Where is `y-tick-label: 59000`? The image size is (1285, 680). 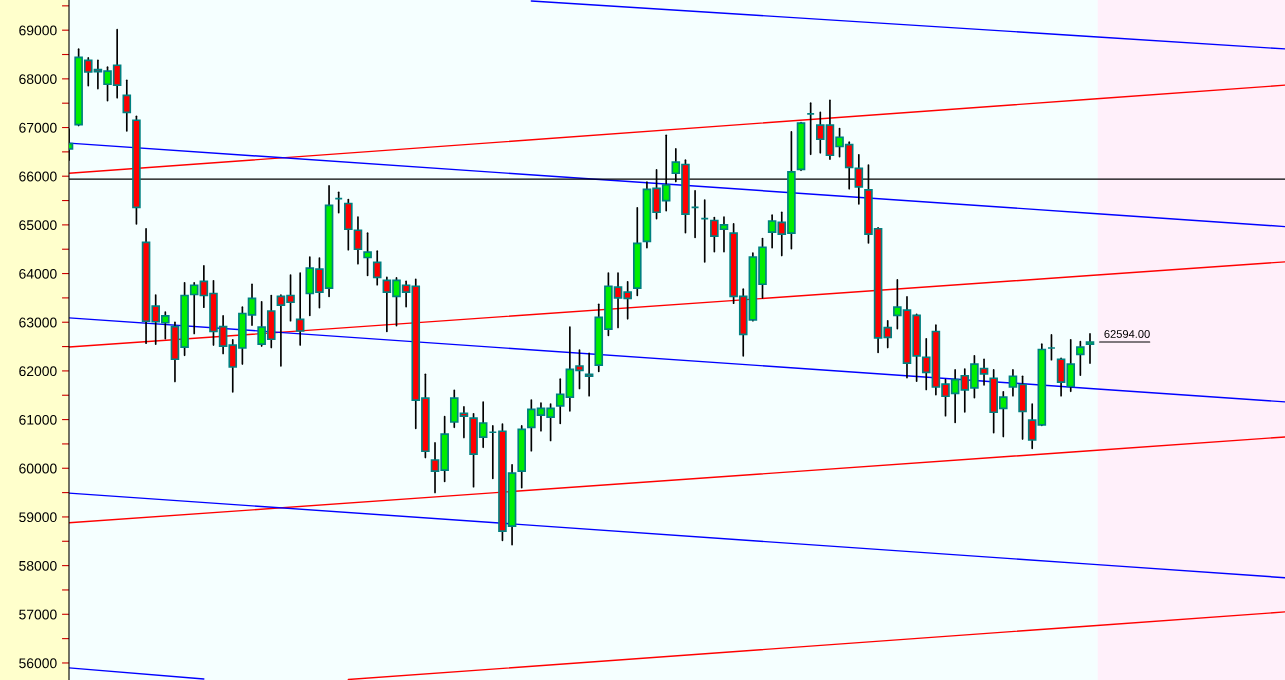 y-tick-label: 59000 is located at coordinates (38, 517).